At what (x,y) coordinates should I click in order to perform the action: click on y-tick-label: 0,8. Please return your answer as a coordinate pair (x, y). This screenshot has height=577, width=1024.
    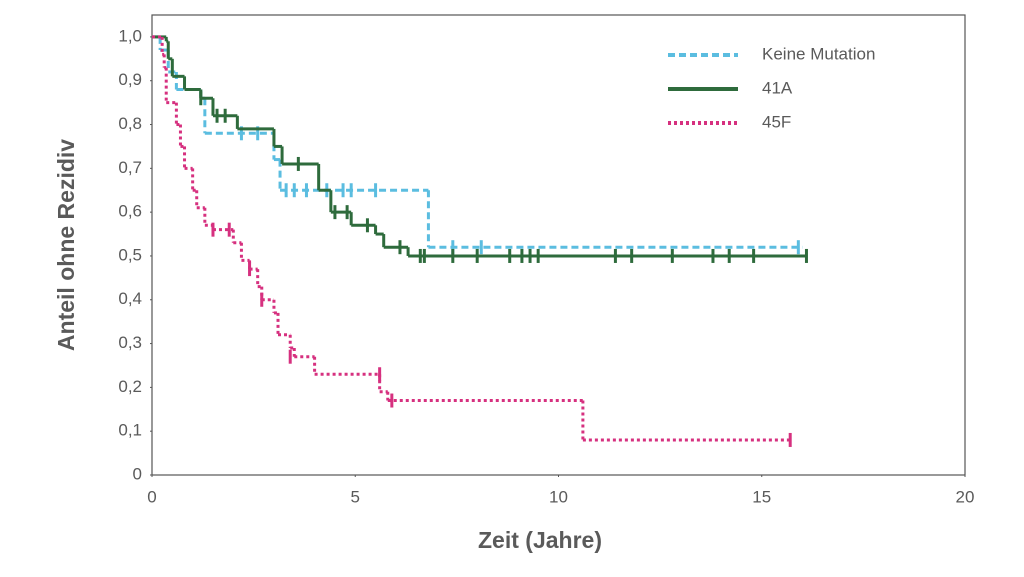
    Looking at the image, I should click on (130, 123).